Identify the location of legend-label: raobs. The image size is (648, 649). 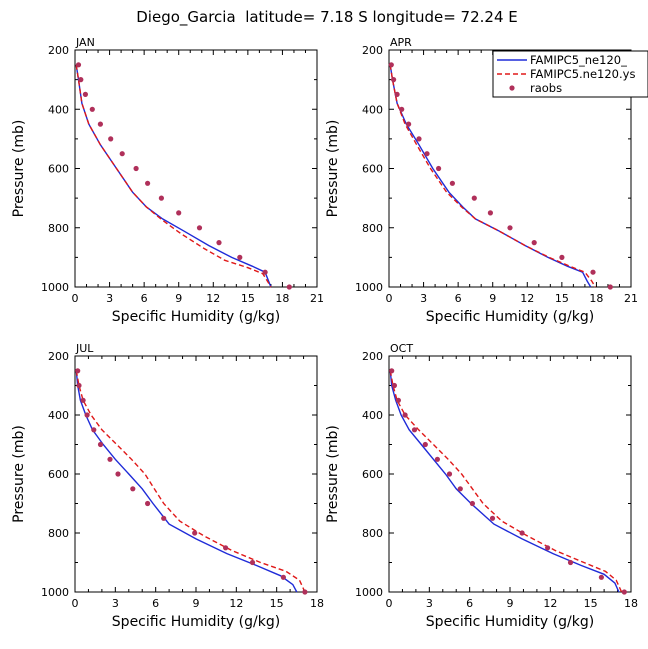
(546, 88).